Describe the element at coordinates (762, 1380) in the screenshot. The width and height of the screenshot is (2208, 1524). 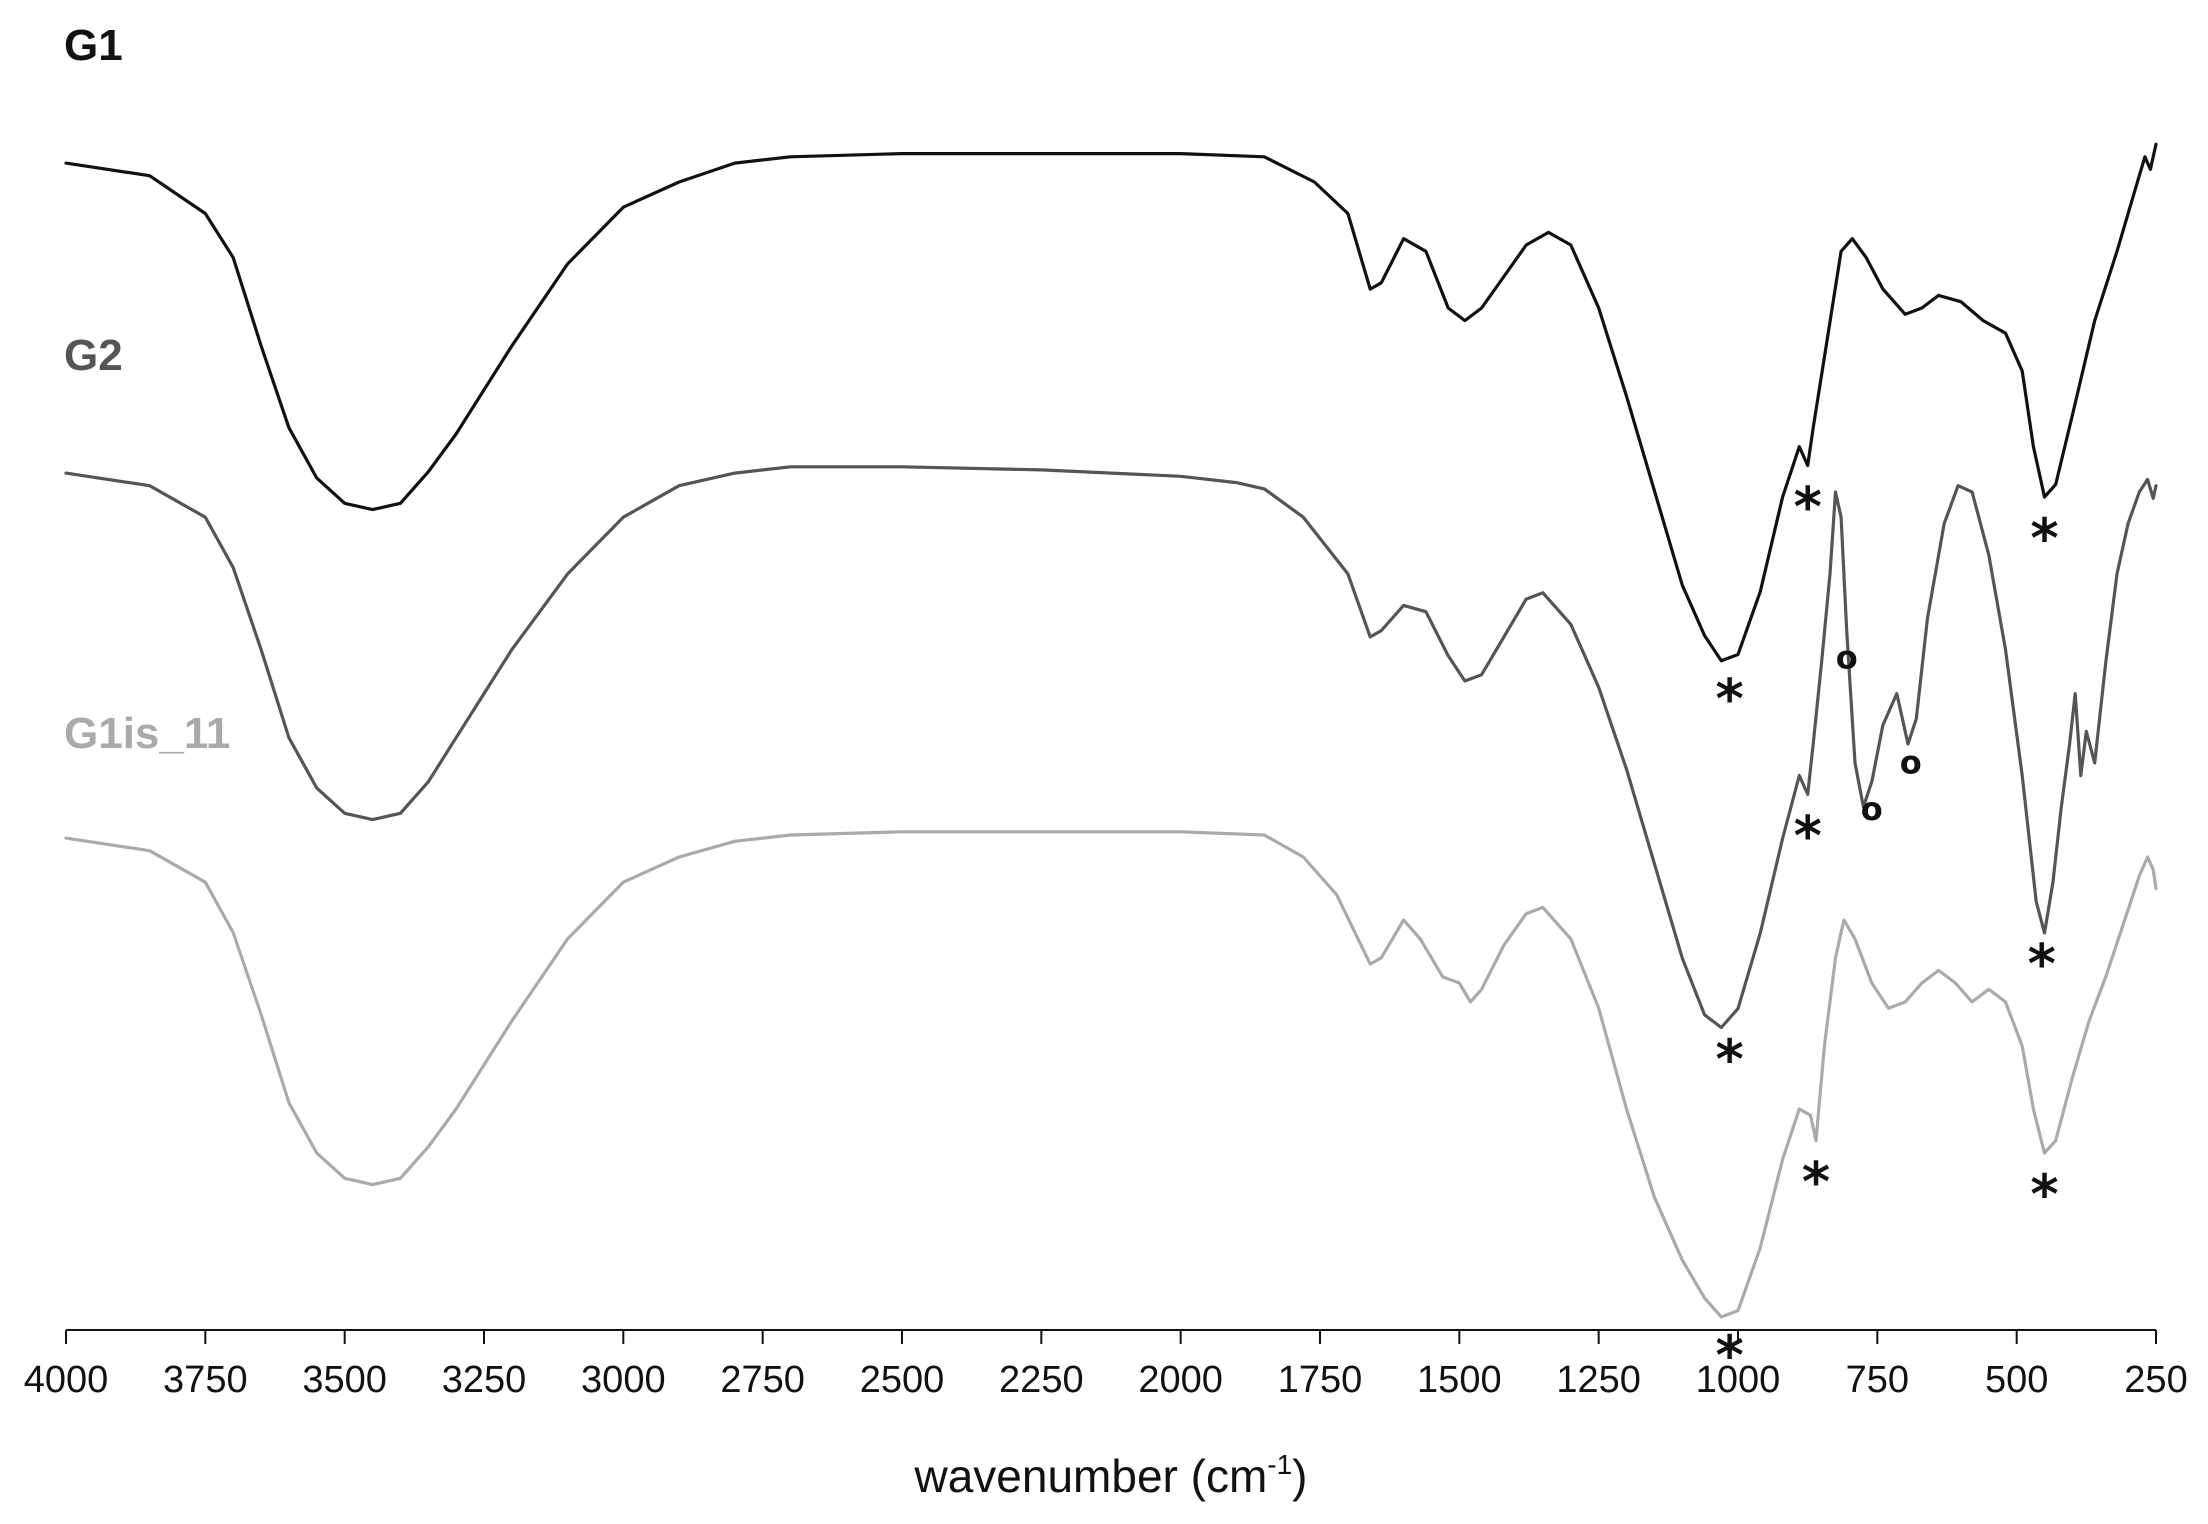
I see `x-tick-label-2750: 2750` at that location.